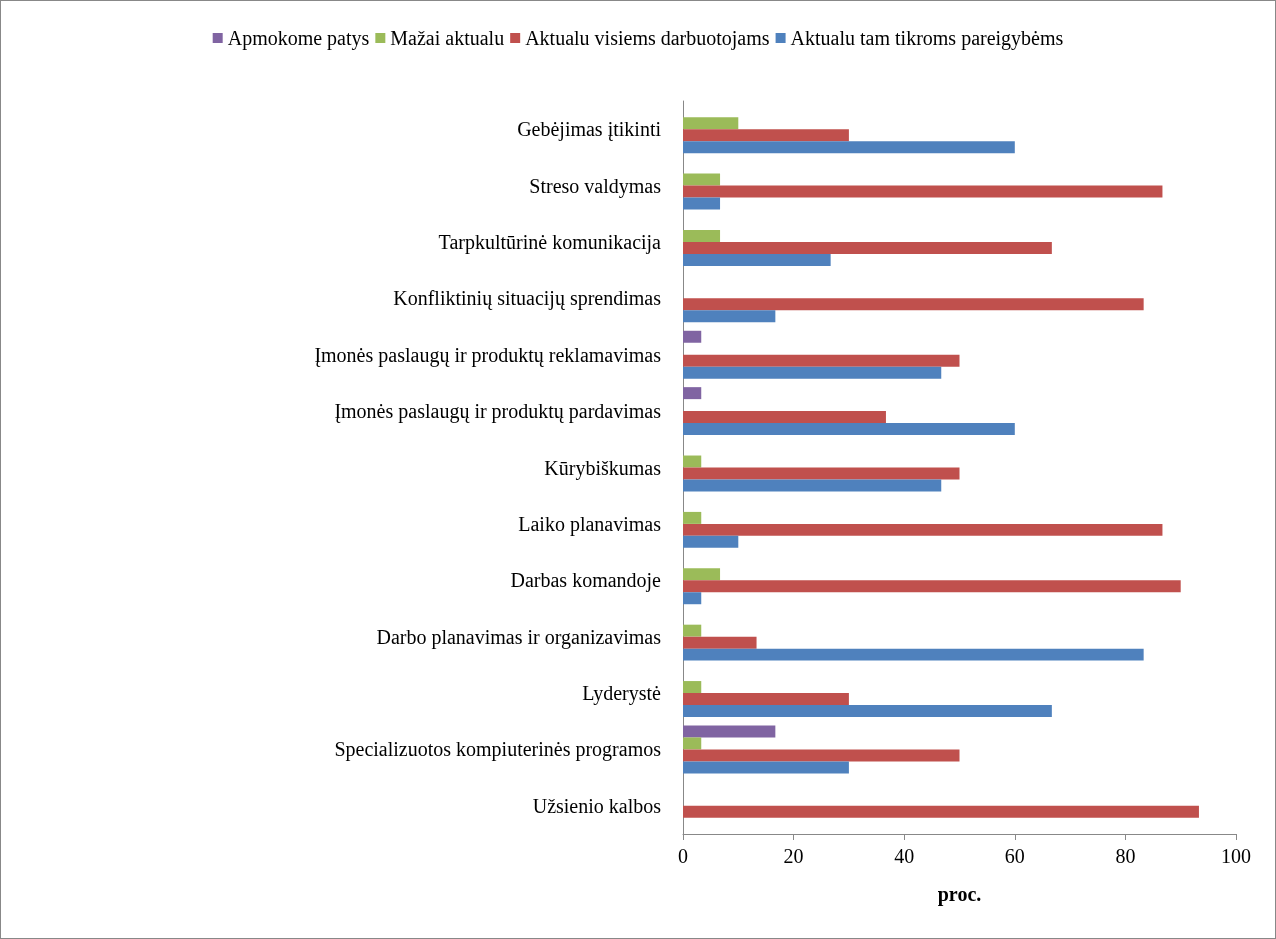 The image size is (1276, 939). I want to click on x-tick-label: 40, so click(904, 856).